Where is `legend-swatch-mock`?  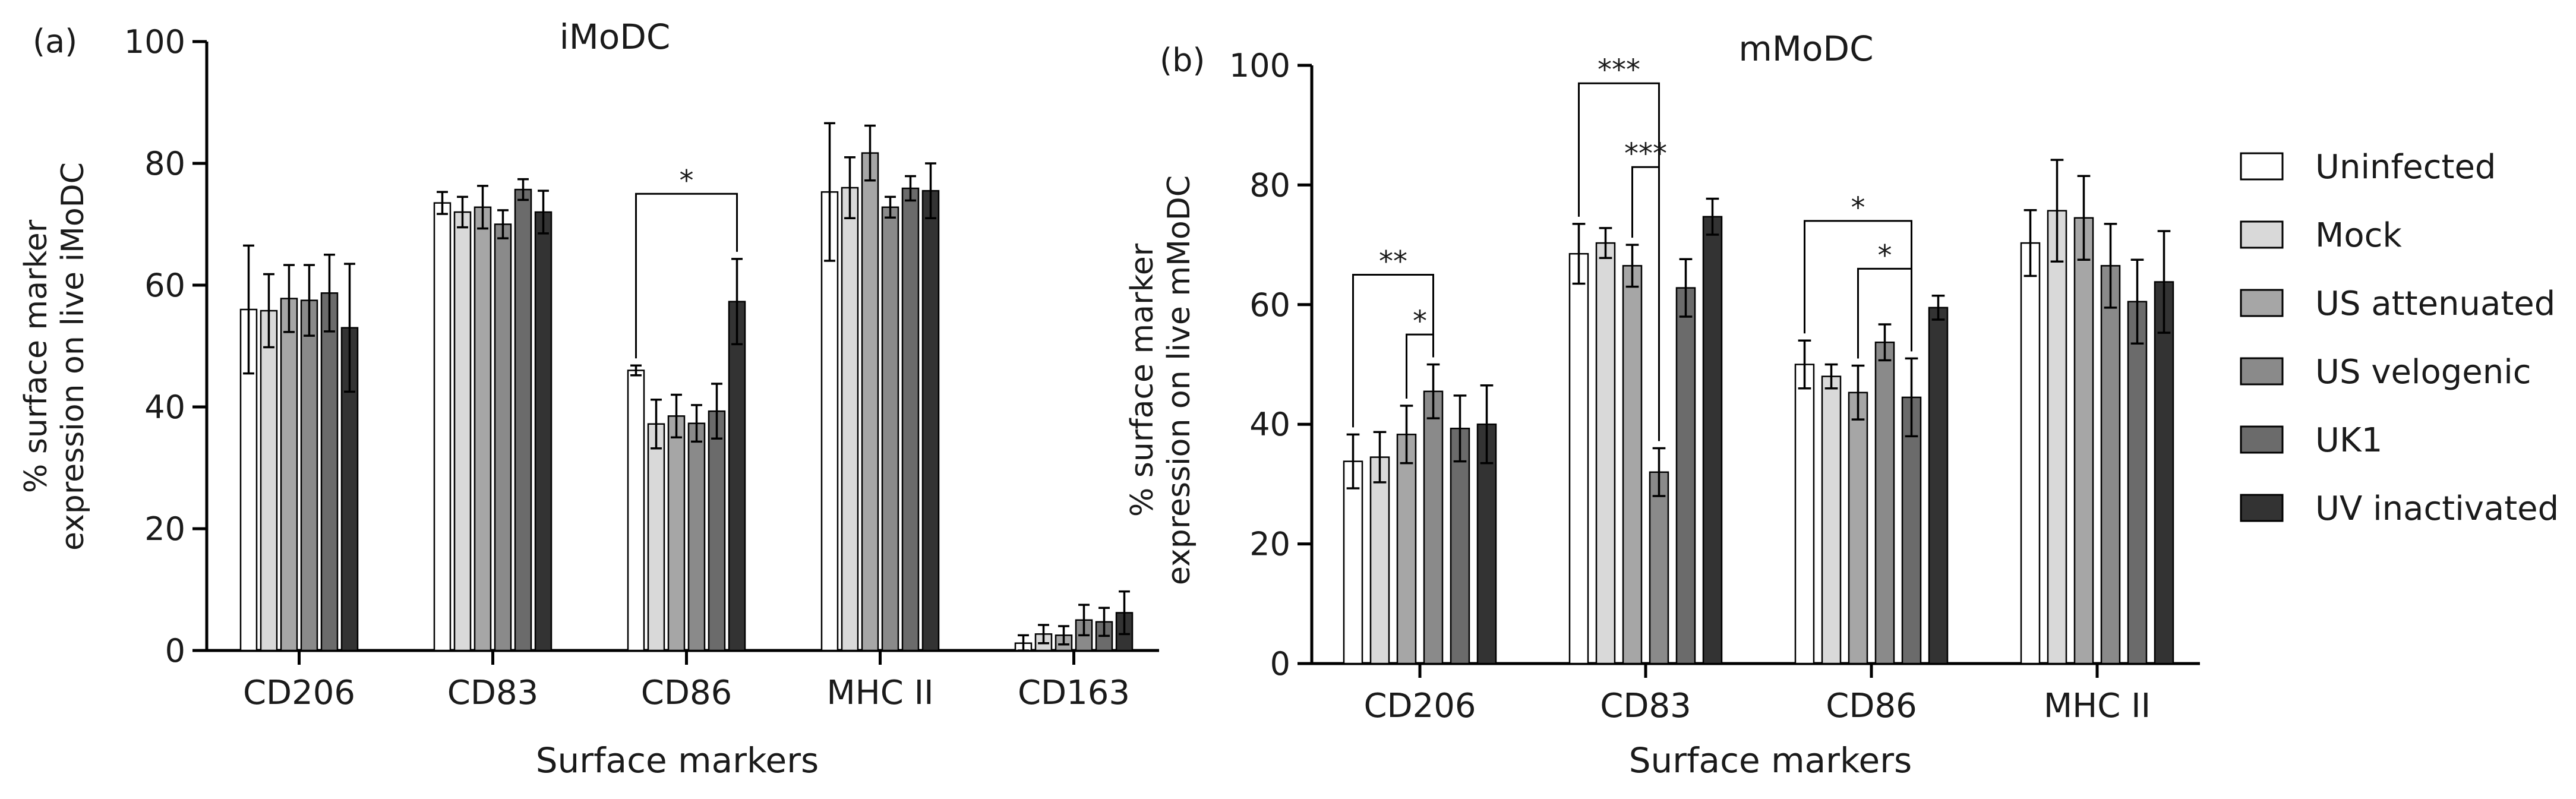 legend-swatch-mock is located at coordinates (2262, 234).